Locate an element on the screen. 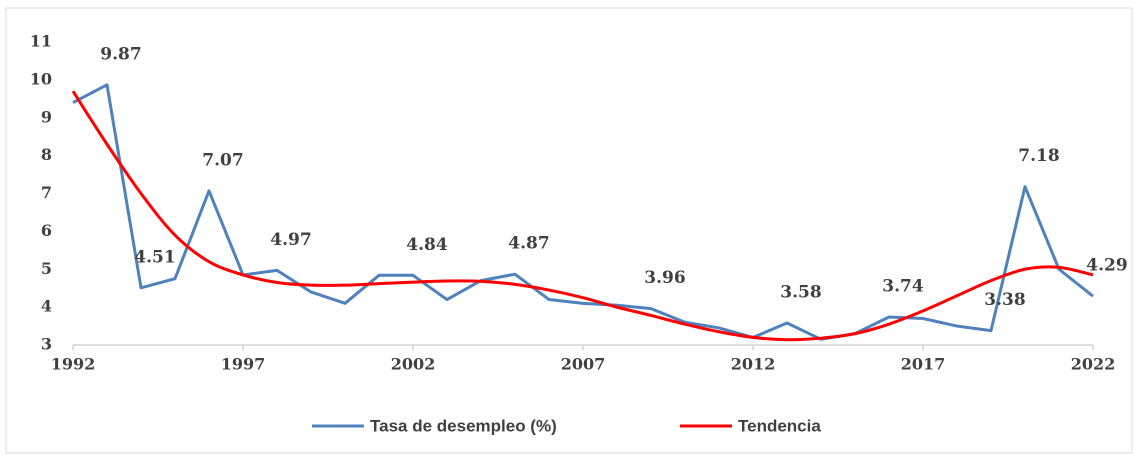 Image resolution: width=1138 pixels, height=457 pixels. data-label: 4.97 is located at coordinates (290, 240).